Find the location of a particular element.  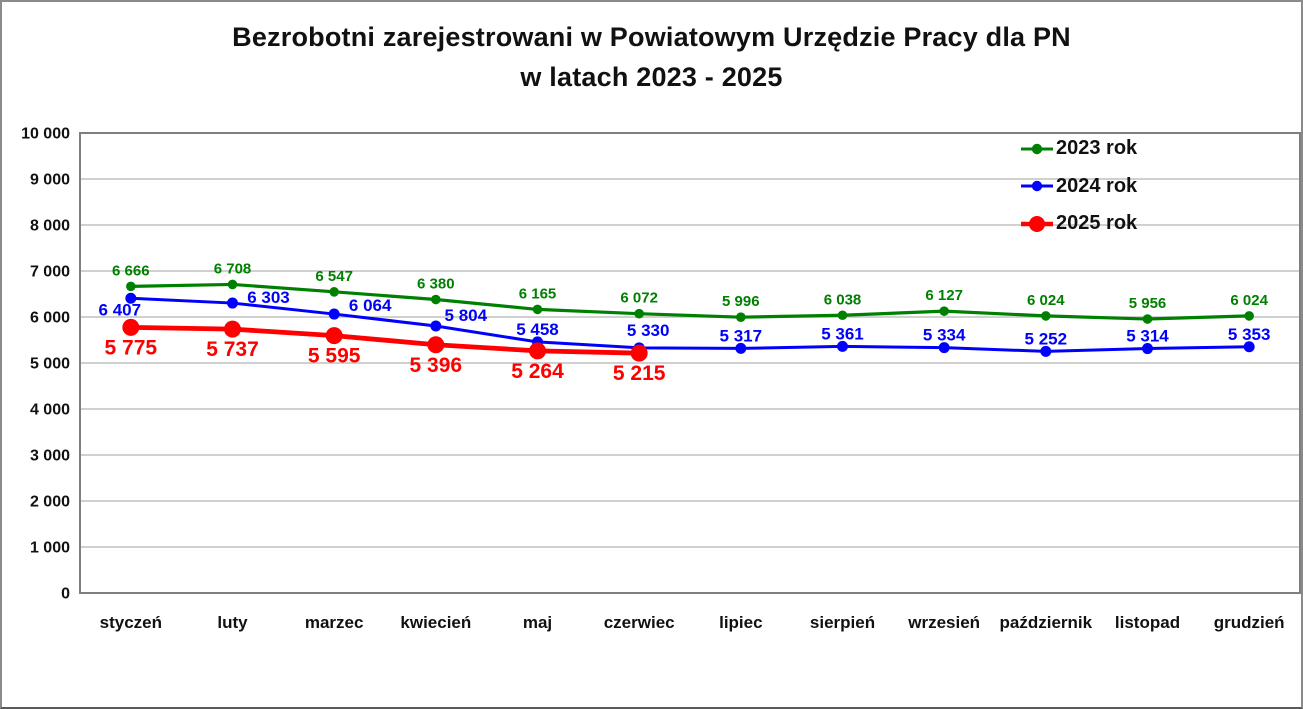

y-axis-label-6: 6 000 is located at coordinates (50, 318).